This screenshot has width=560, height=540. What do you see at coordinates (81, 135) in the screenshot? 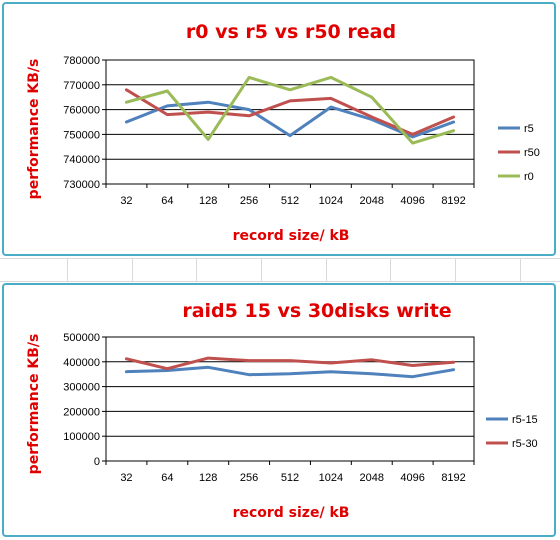
I see `y-tick-label: 750000` at bounding box center [81, 135].